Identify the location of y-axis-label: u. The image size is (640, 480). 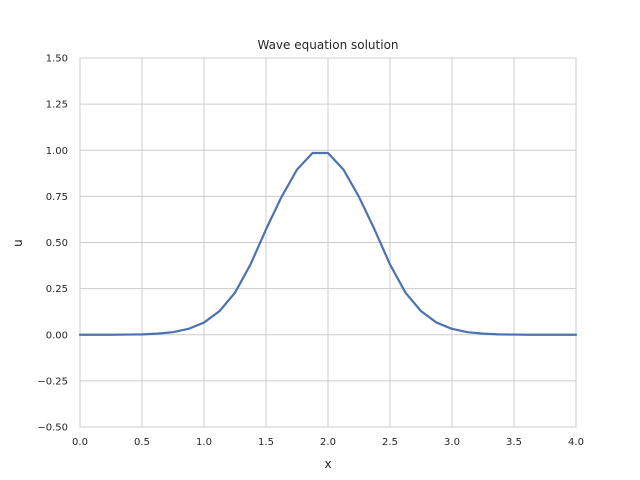
(18, 243).